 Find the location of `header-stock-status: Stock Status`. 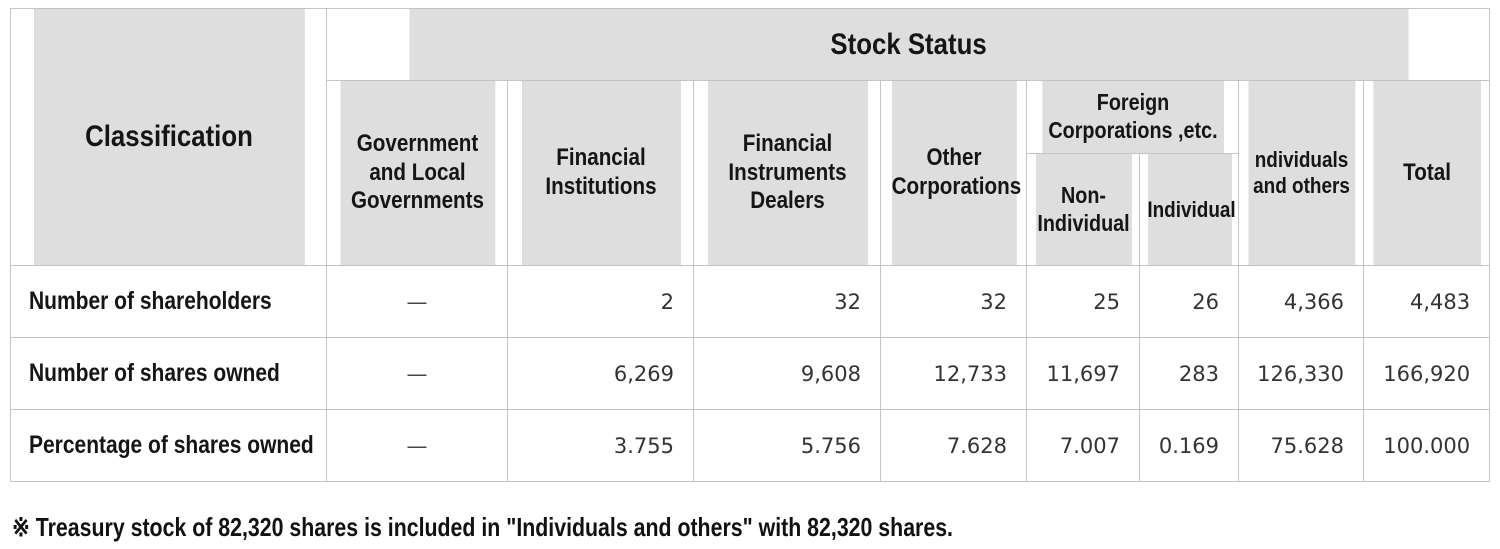

header-stock-status: Stock Status is located at coordinates (908, 44).